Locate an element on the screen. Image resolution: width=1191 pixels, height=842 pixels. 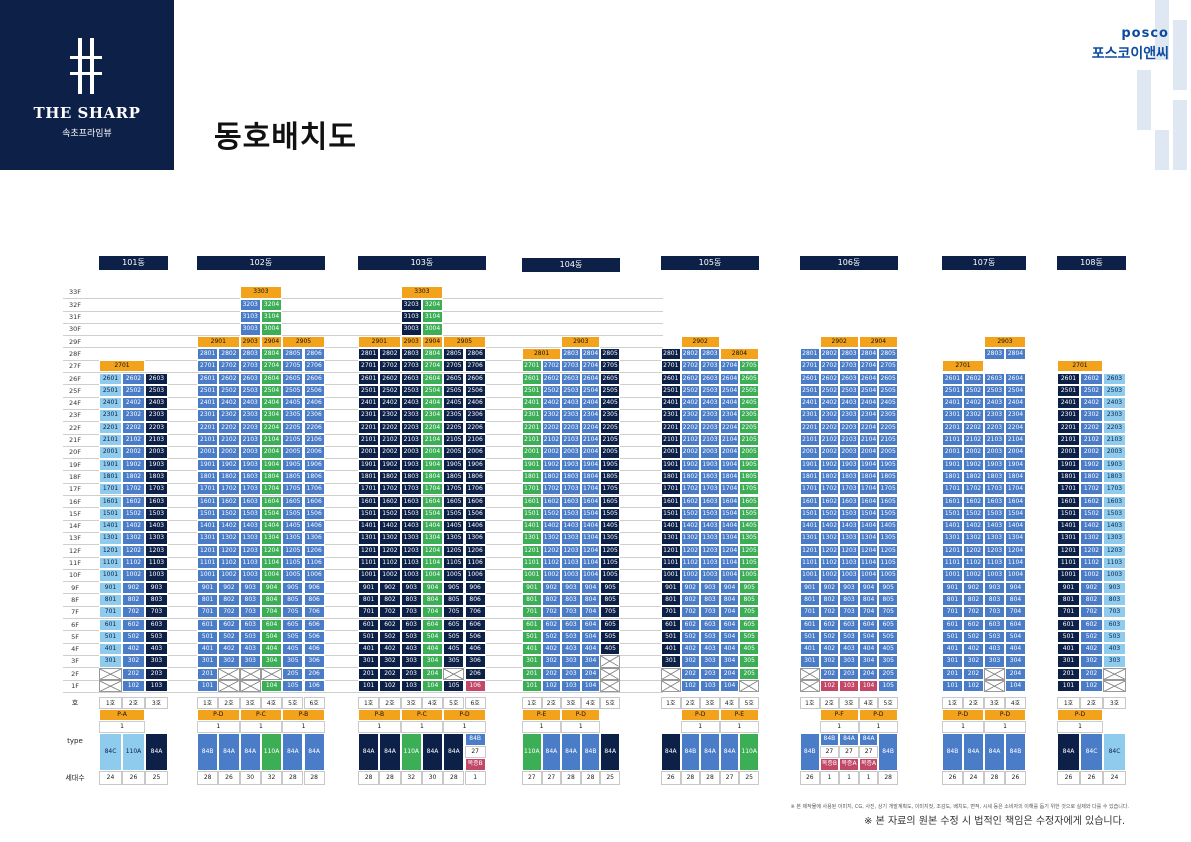
unit-cell: 1401 is located at coordinates (810, 526).